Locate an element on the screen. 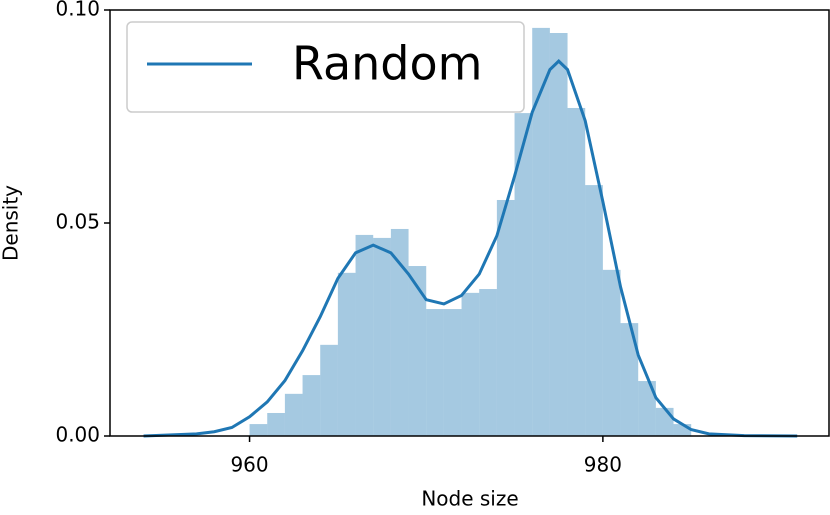 This screenshot has height=515, width=830. x-axis-label: Node size is located at coordinates (469, 499).